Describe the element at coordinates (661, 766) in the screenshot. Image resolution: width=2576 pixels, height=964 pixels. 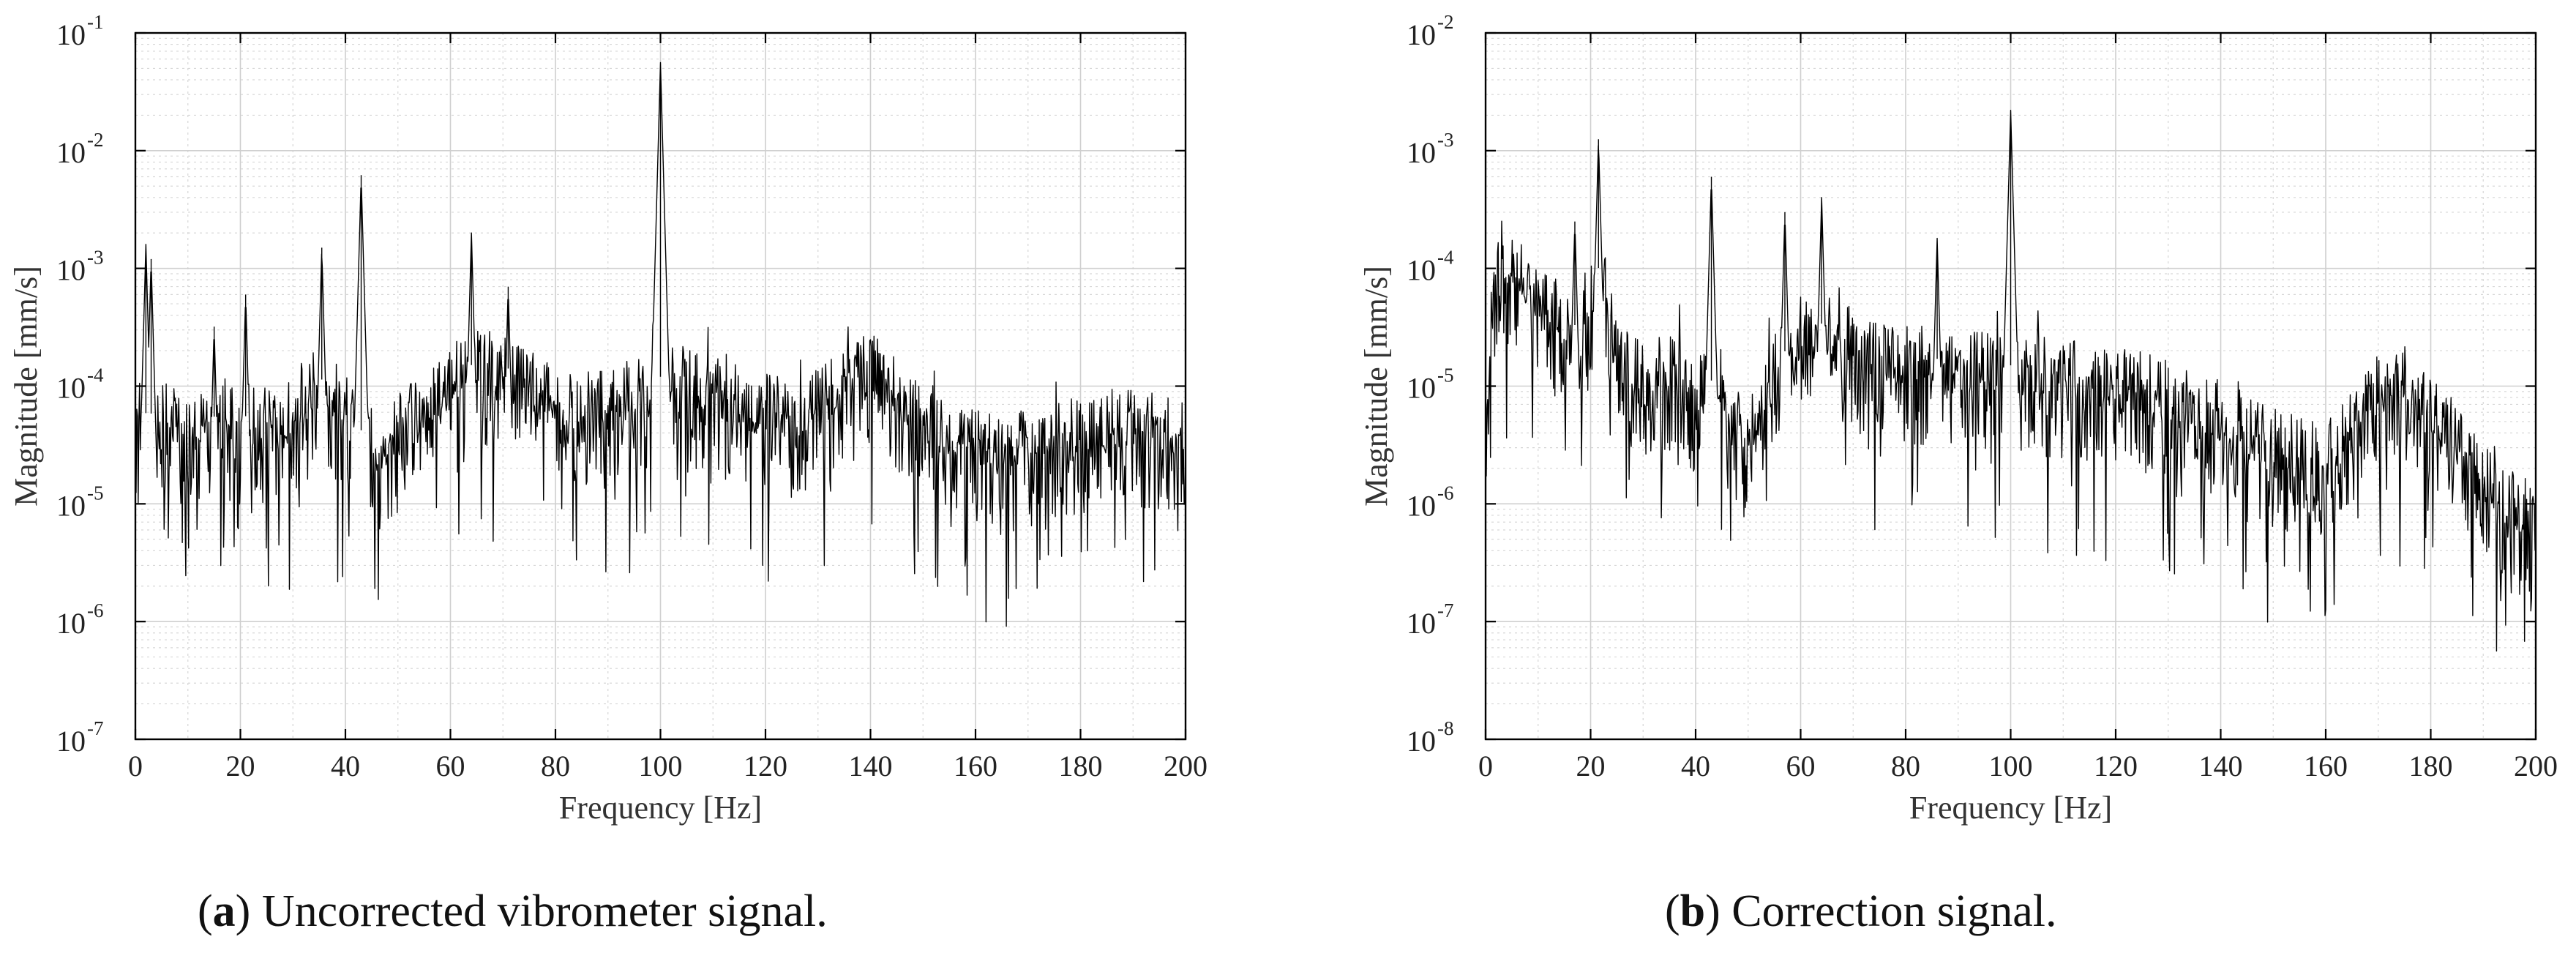
I see `pa-x-tick-label: 100` at that location.